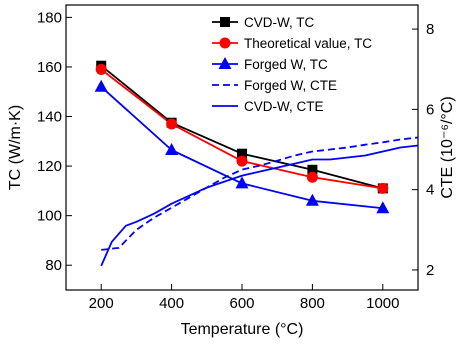 Image resolution: width=466 pixels, height=347 pixels. What do you see at coordinates (312, 303) in the screenshot?
I see `x-tick-label: 800` at bounding box center [312, 303].